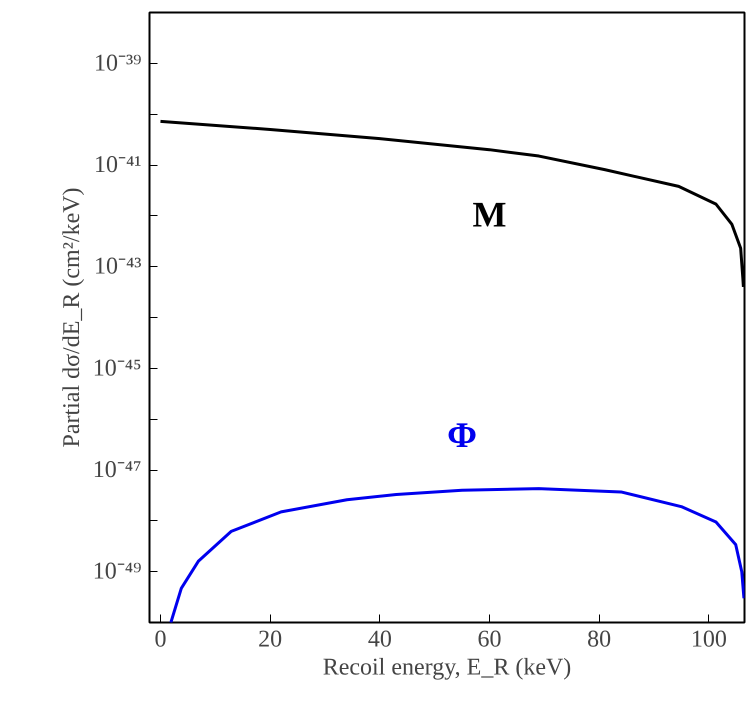 The height and width of the screenshot is (713, 746). I want to click on y-tick-label: 10⁻³⁹, so click(118, 63).